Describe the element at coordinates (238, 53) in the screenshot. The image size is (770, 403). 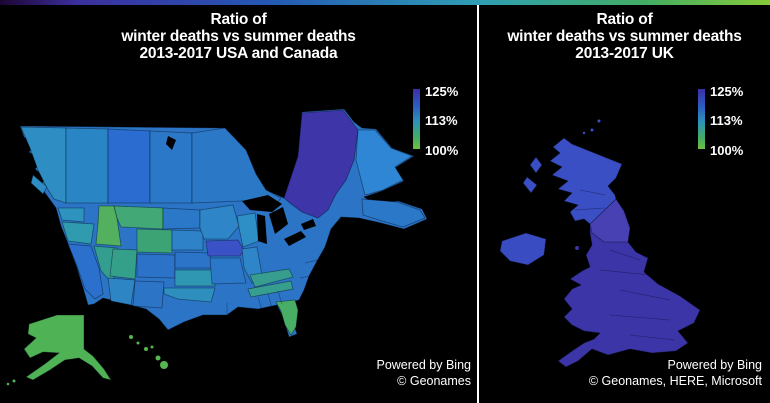
I see `title-line: 2013-2017 USA and Canada` at that location.